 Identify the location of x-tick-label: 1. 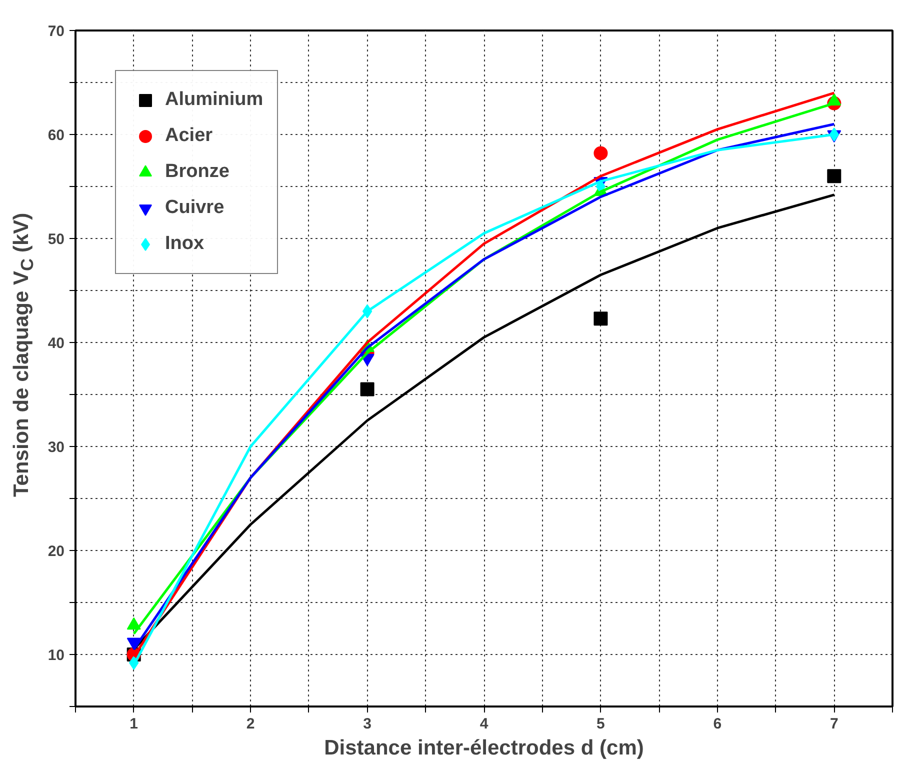
(134, 724).